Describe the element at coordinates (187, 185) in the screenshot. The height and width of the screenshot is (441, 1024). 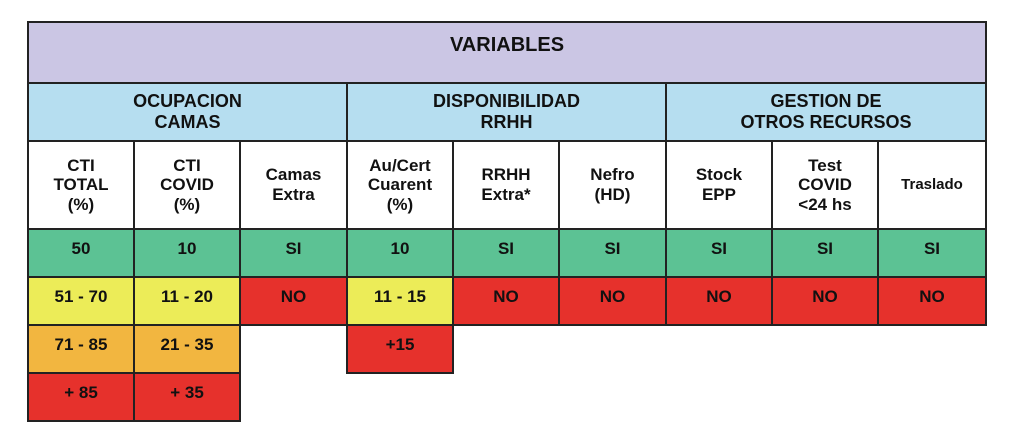
I see `column-header-cti-covid: CTI COVID (%)` at that location.